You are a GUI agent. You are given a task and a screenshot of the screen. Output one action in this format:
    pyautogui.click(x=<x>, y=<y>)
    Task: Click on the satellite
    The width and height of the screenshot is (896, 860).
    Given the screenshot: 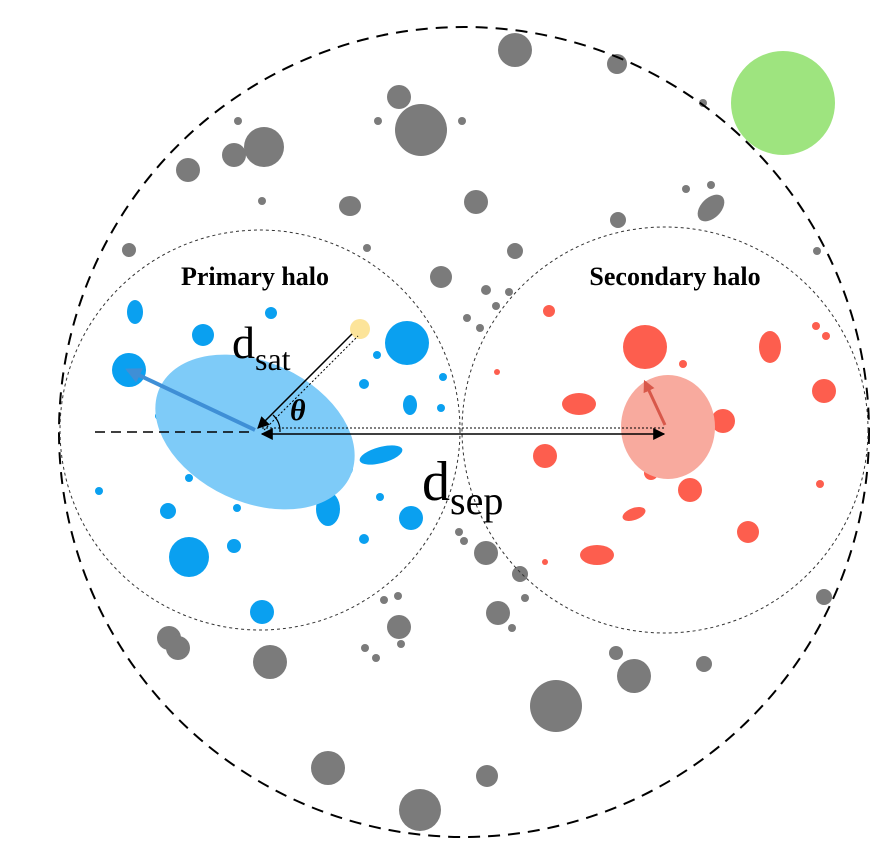 What is the action you would take?
    pyautogui.click(x=360, y=329)
    